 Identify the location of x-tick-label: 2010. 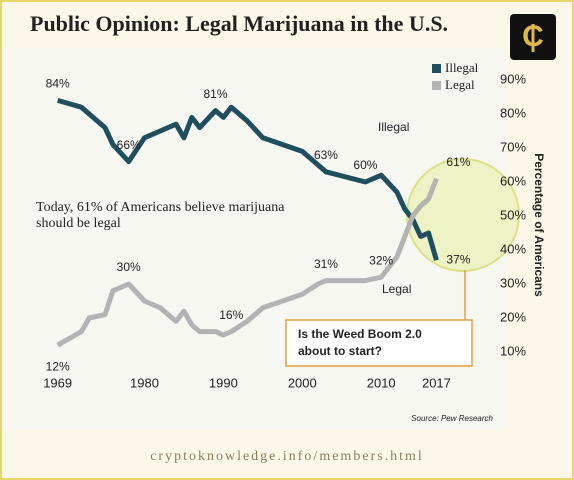
(381, 382).